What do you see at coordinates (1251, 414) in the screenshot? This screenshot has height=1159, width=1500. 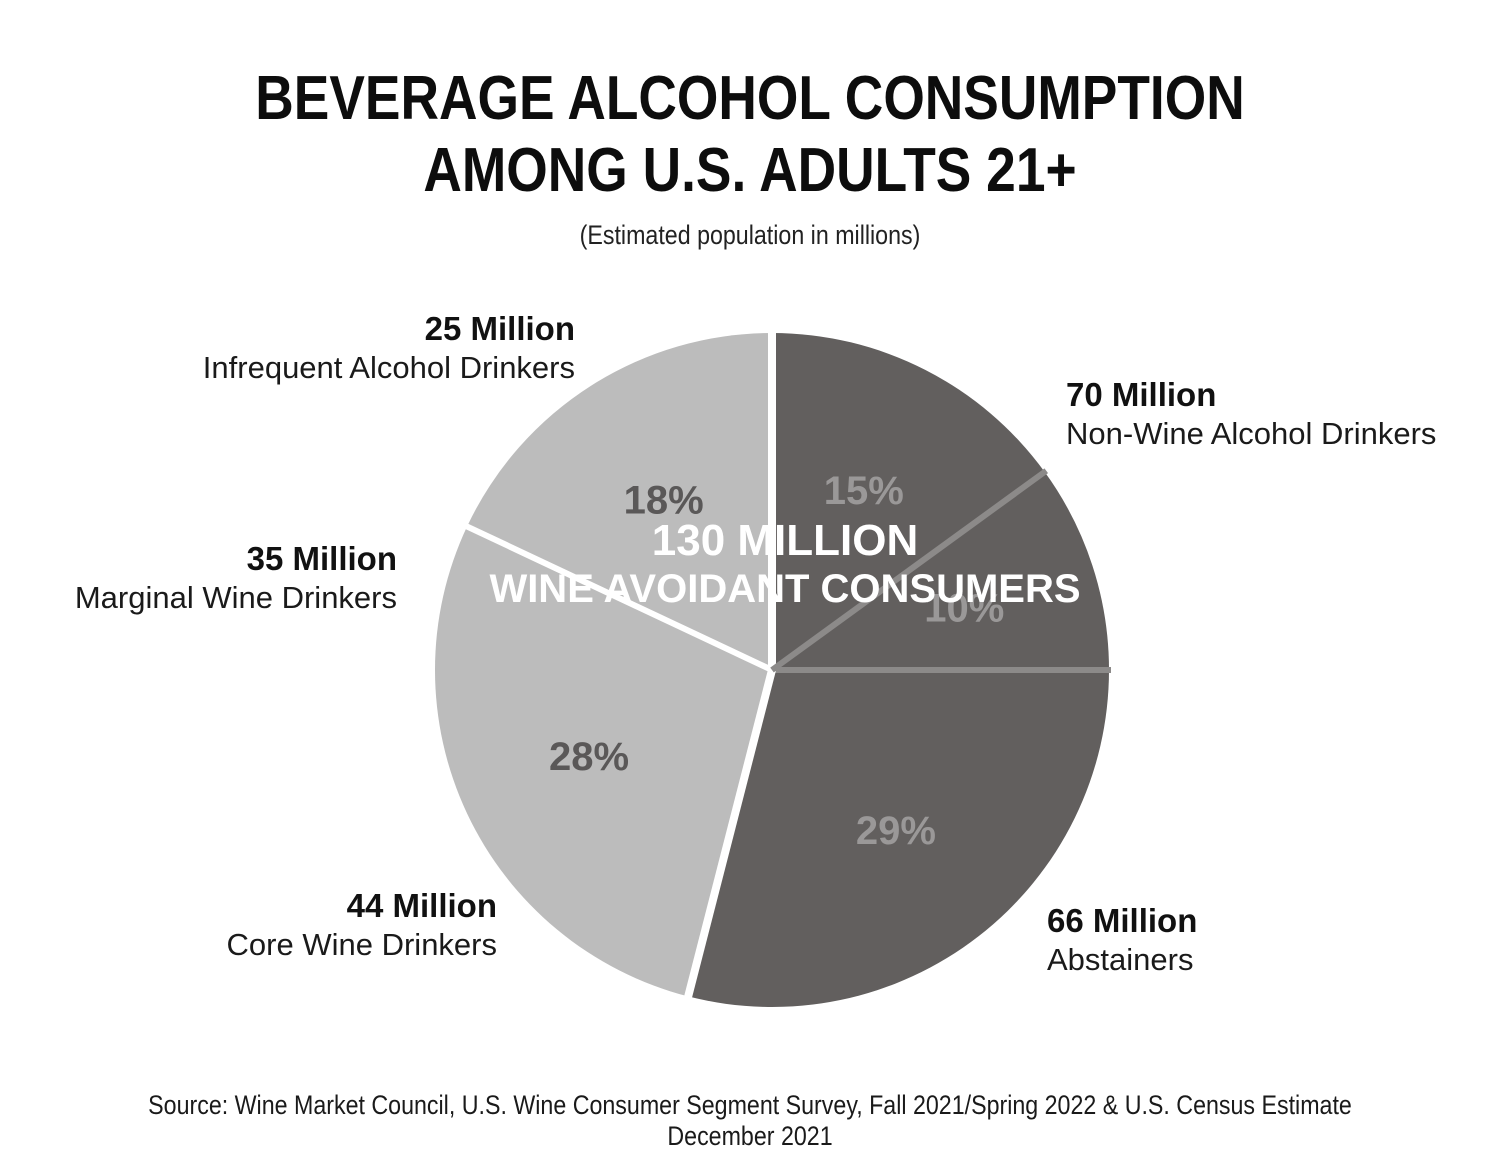 I see `slice-label-non-wine: 70 Million Non-Wine Alcohol Drinkers` at bounding box center [1251, 414].